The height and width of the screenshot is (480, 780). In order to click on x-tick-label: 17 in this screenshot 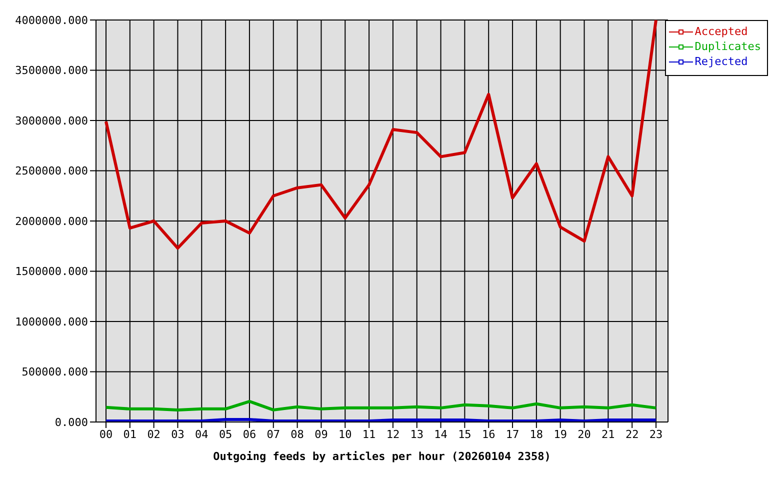, I will do `click(513, 434)`.